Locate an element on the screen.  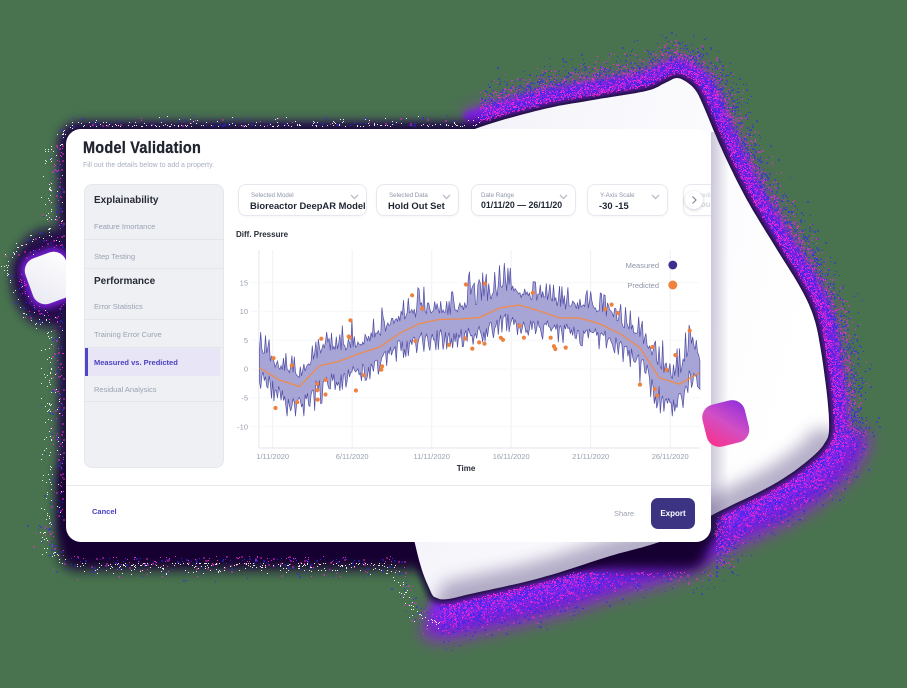
svg-text: -10 is located at coordinates (242, 426).